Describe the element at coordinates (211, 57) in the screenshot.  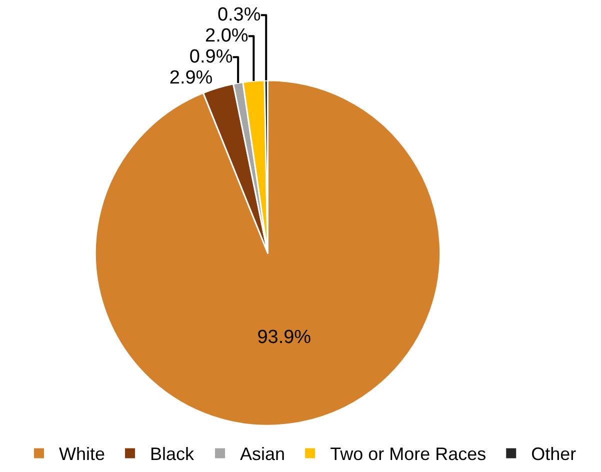
I see `data-label: 0.9%` at that location.